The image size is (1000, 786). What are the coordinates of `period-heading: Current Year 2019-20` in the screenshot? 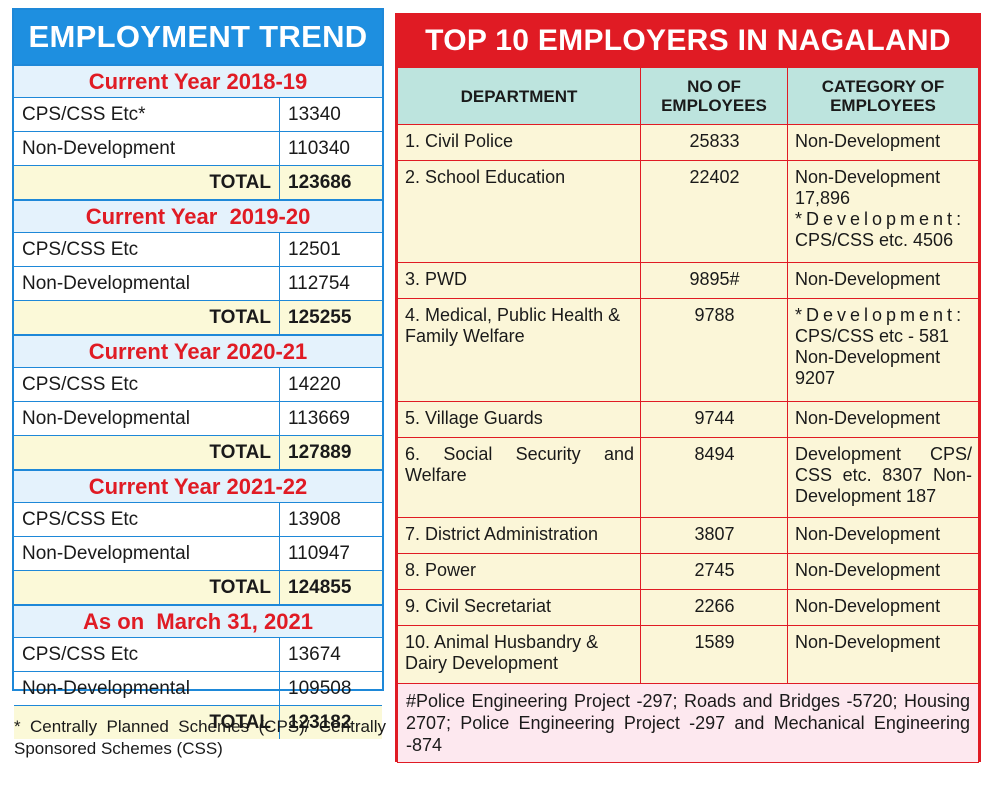 It's located at (198, 216).